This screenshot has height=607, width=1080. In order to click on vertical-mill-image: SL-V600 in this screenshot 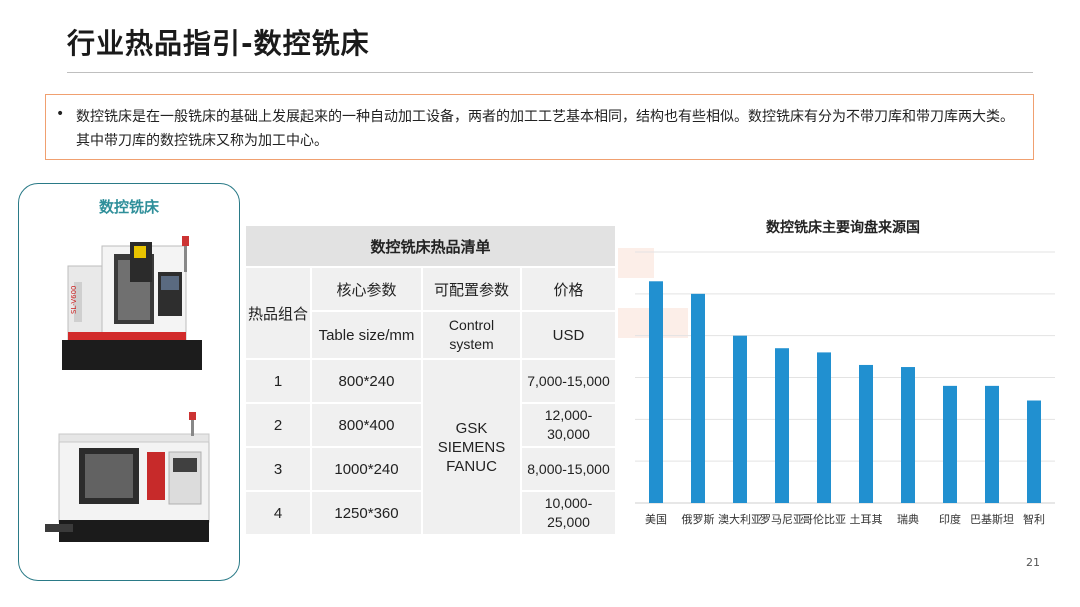, I will do `click(132, 303)`.